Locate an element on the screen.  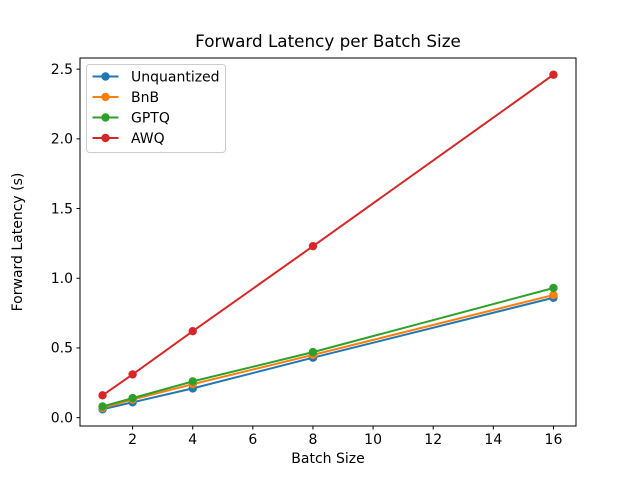
legend-entry-label: Unquantized is located at coordinates (175, 77).